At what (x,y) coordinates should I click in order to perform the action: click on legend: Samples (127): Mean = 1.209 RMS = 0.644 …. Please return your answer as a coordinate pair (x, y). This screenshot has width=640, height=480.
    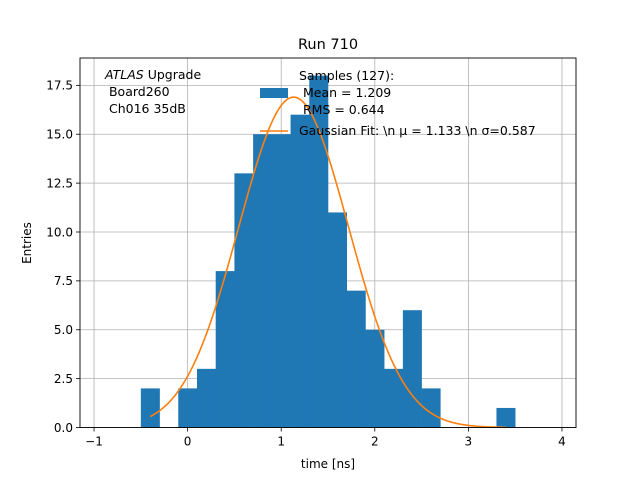
    Looking at the image, I should click on (398, 103).